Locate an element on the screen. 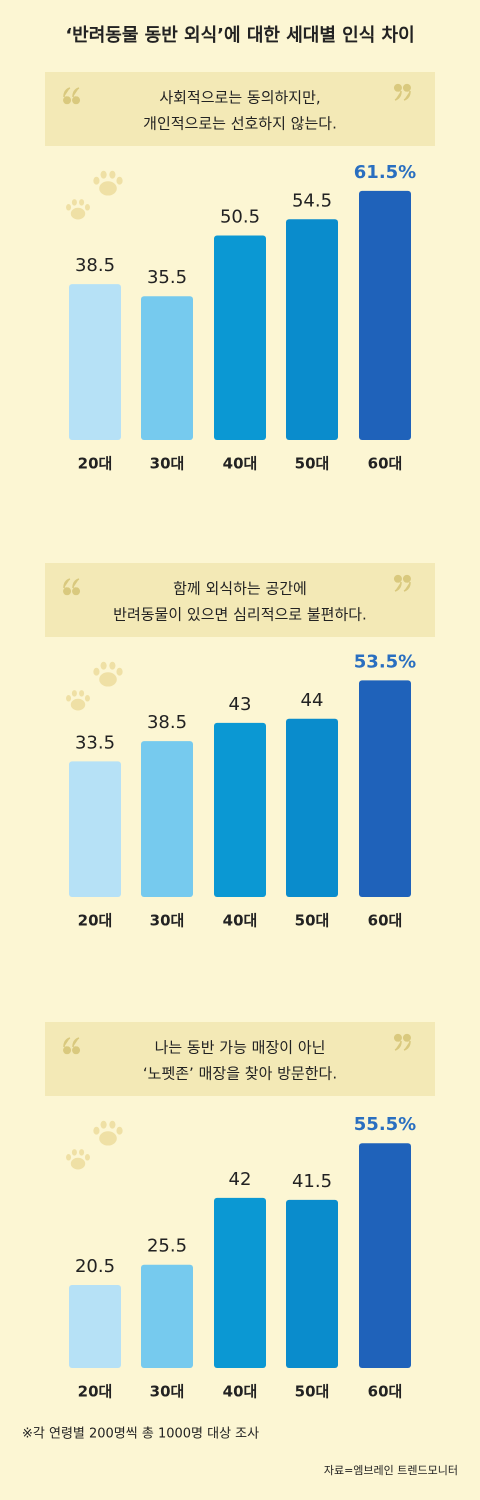 This screenshot has width=480, height=1500. quote-text: 사회적으로는 동의하지만, is located at coordinates (239, 98).